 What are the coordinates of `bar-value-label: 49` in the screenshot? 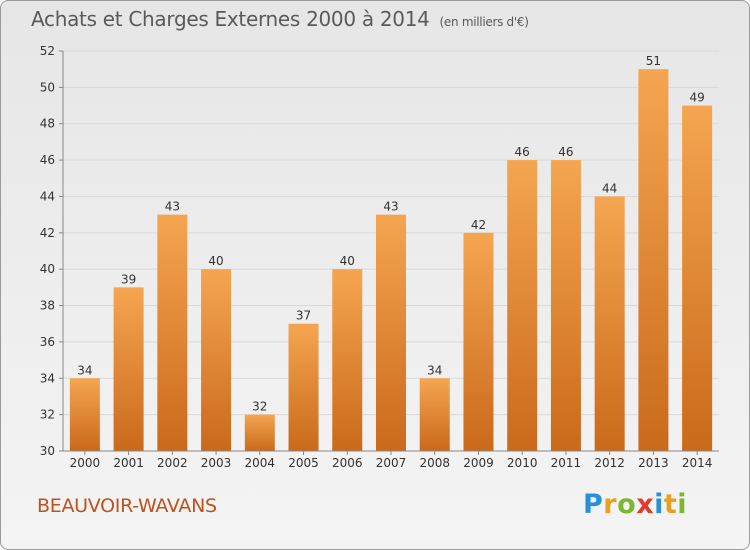 It's located at (696, 98).